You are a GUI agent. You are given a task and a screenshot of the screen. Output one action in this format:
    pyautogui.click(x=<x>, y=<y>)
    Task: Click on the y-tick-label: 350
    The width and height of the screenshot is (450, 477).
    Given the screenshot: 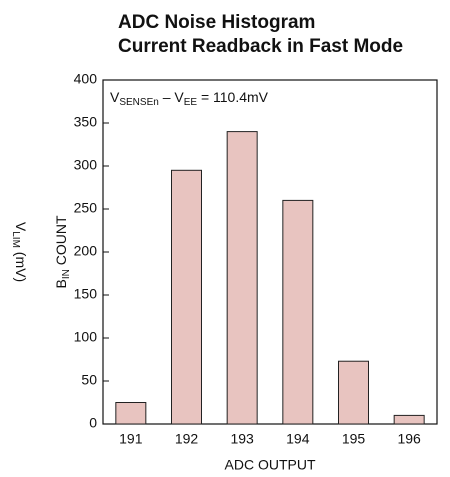 What is the action you would take?
    pyautogui.click(x=86, y=122)
    